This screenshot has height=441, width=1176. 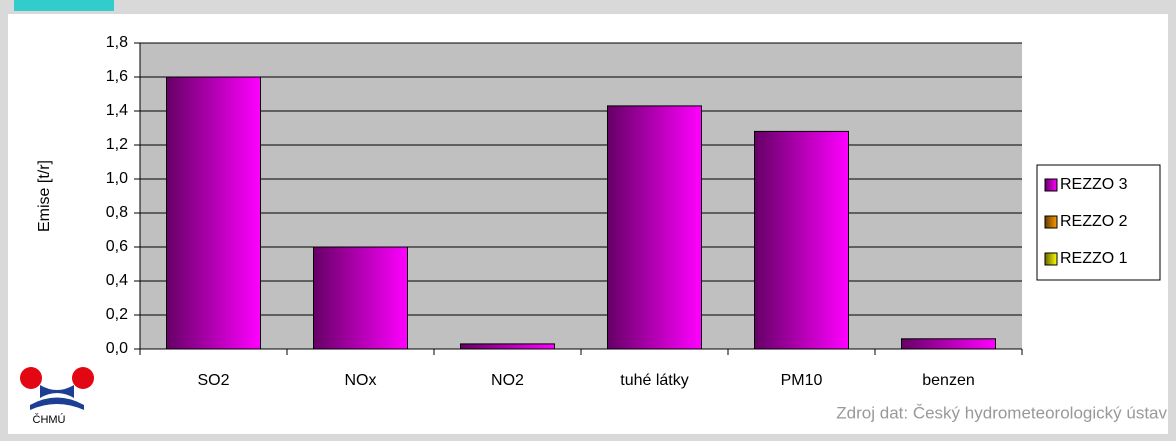 What do you see at coordinates (654, 380) in the screenshot?
I see `x-tick-label: tuhé látky` at bounding box center [654, 380].